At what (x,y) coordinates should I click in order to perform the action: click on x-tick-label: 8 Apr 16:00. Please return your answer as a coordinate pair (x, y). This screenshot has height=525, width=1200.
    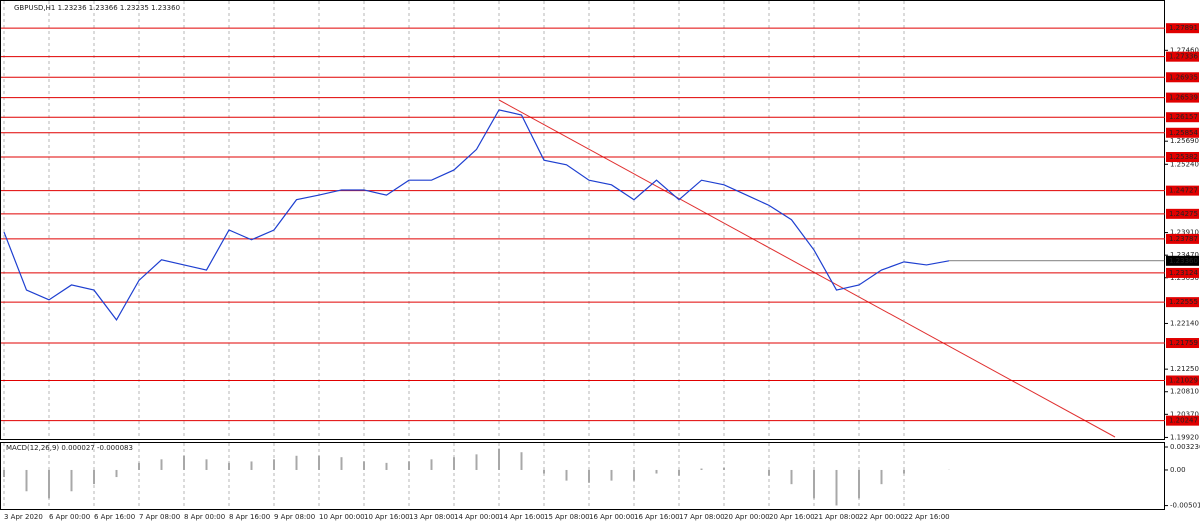
    Looking at the image, I should click on (249, 517).